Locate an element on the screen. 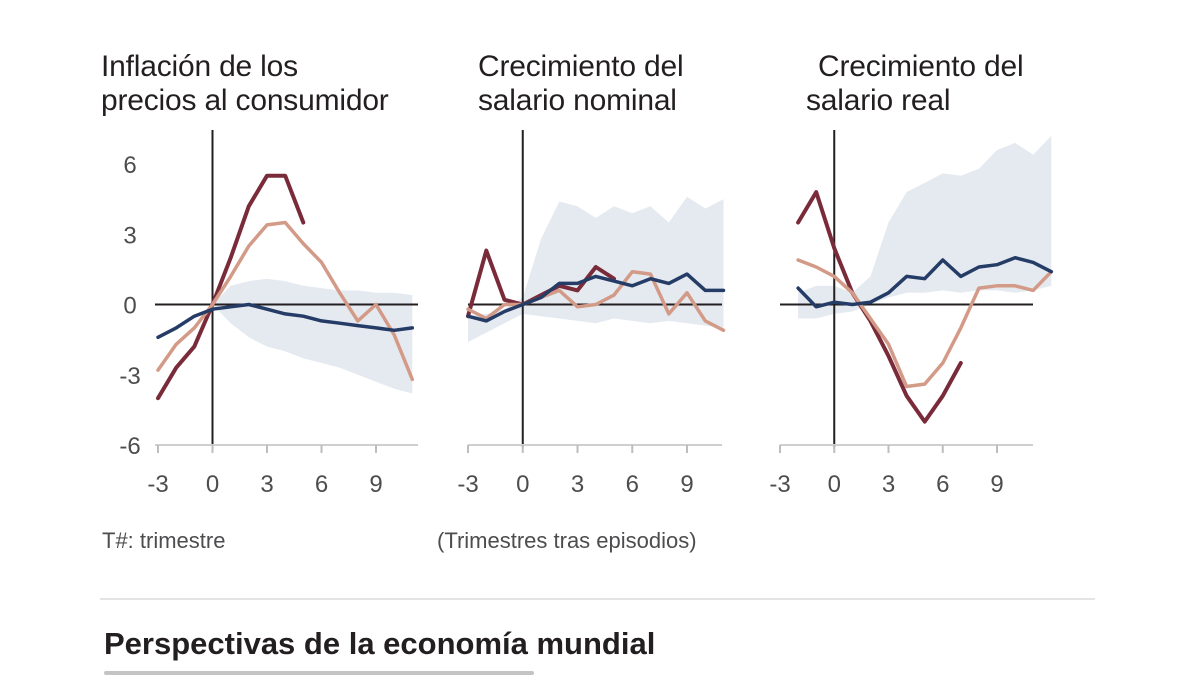 The image size is (1200, 675). inflation-x-tick-label: 9 is located at coordinates (375, 484).